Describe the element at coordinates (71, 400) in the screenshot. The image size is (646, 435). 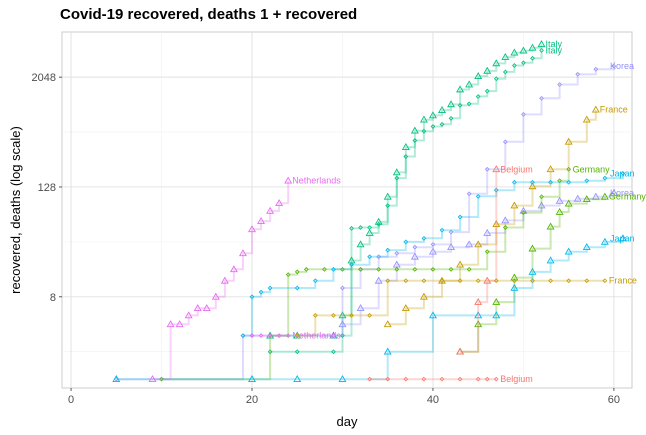
I see `x-tick-label: 0` at that location.